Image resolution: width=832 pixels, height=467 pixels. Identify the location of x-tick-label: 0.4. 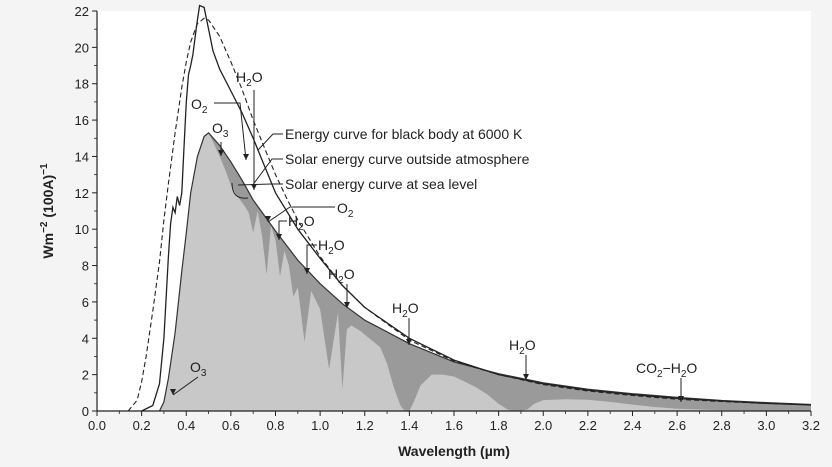
(186, 425).